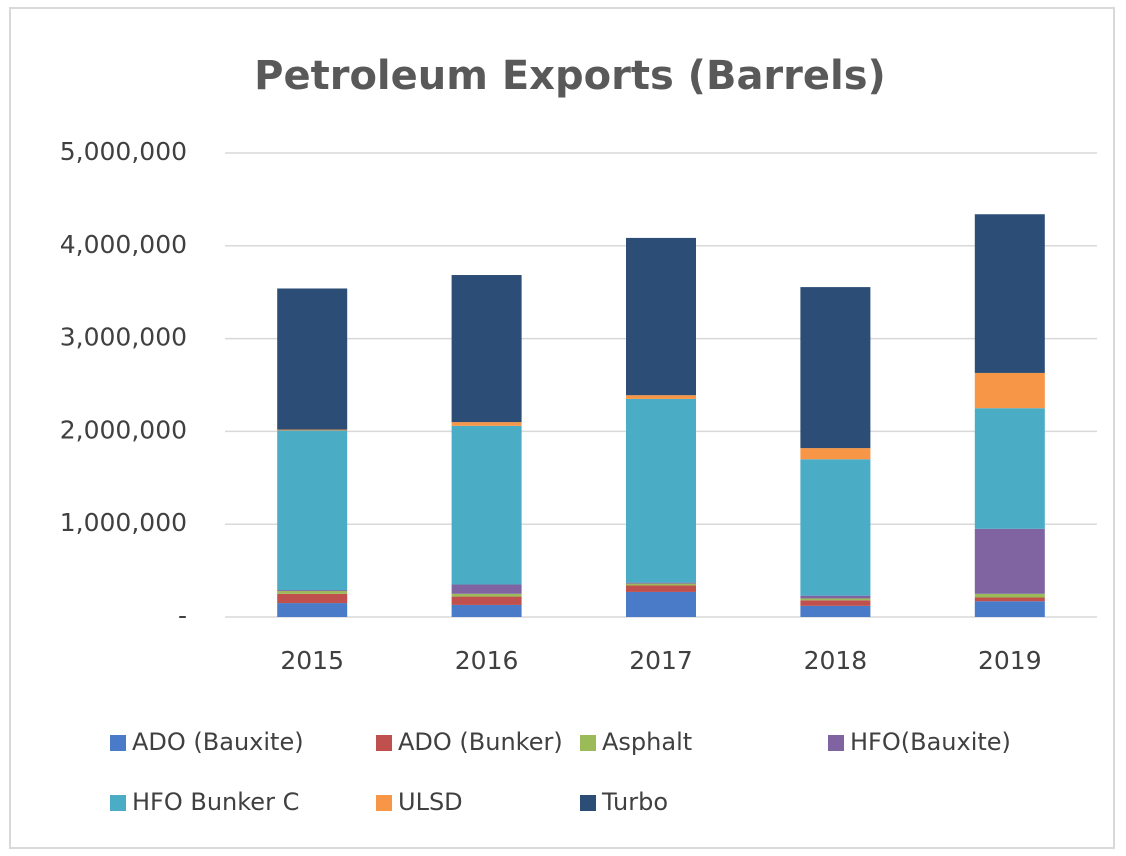 This screenshot has height=856, width=1126. What do you see at coordinates (570, 76) in the screenshot?
I see `chart-title: Petroleum Exports (Barrels)` at bounding box center [570, 76].